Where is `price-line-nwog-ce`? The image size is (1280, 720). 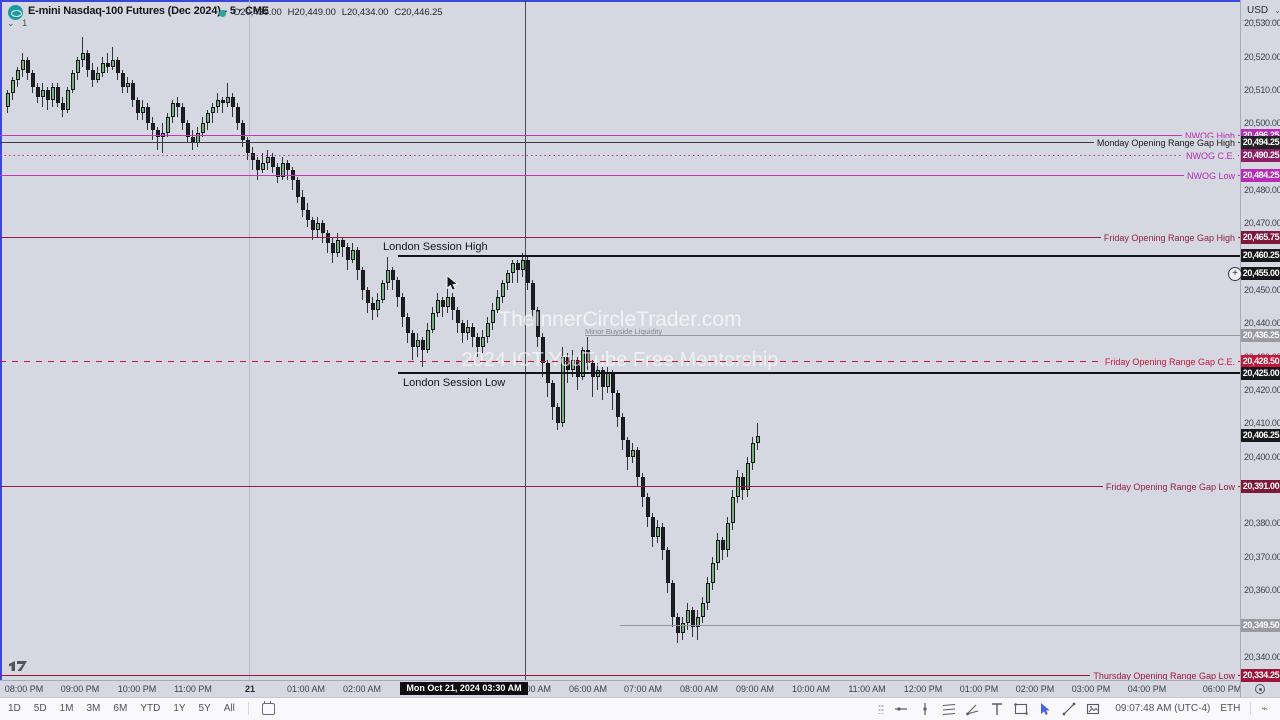
price-line-nwog-ce is located at coordinates (620, 156).